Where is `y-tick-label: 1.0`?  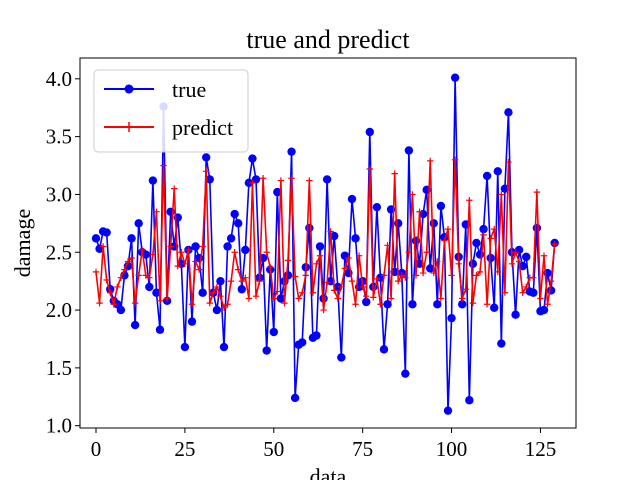 y-tick-label: 1.0 is located at coordinates (59, 426).